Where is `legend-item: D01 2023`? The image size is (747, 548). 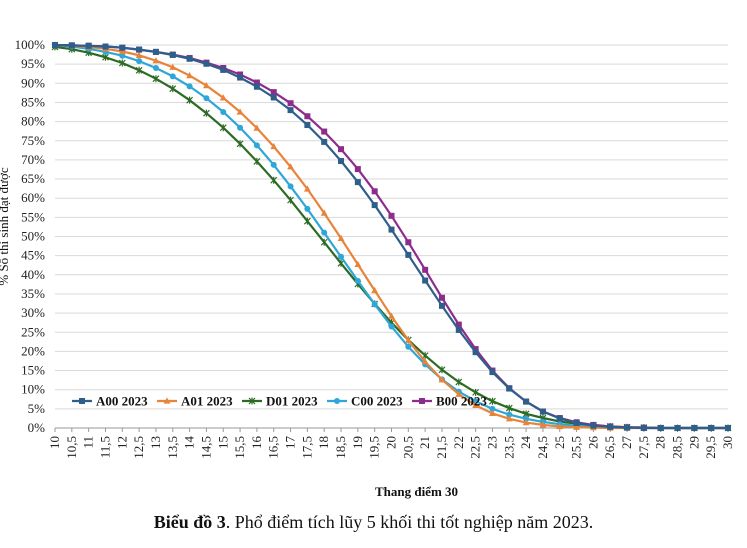 legend-item: D01 2023 is located at coordinates (280, 401).